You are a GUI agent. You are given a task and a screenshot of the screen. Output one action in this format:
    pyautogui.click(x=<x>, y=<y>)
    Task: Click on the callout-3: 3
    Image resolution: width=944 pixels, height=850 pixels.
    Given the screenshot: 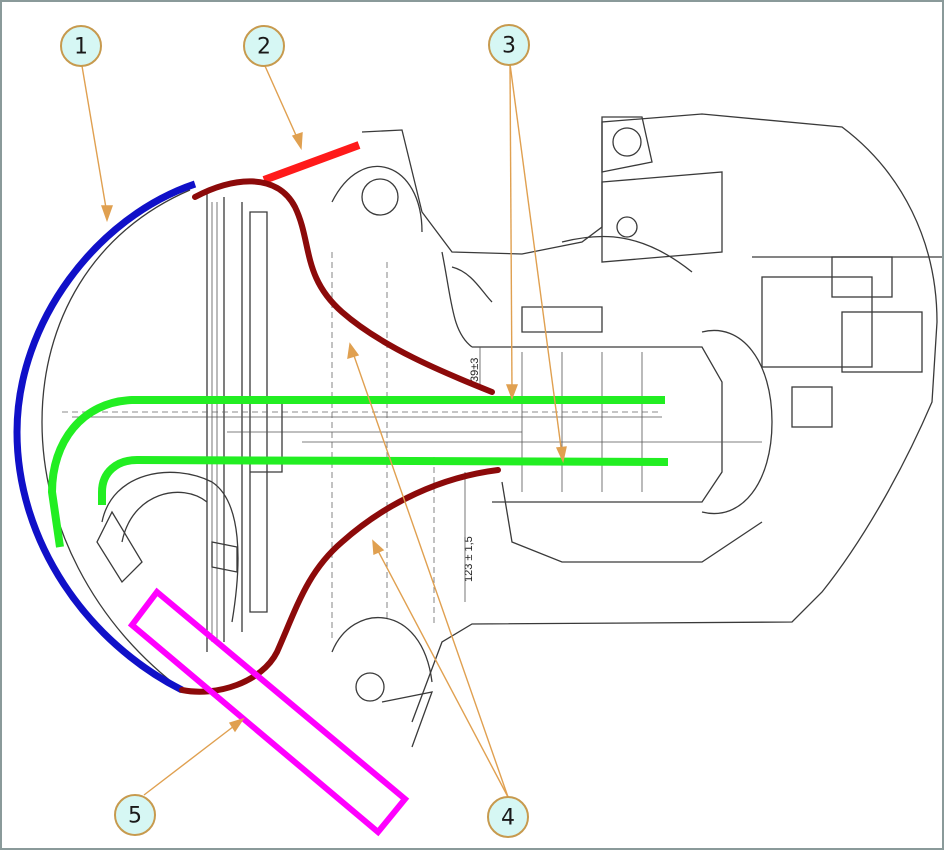 What is the action you would take?
    pyautogui.click(x=509, y=45)
    